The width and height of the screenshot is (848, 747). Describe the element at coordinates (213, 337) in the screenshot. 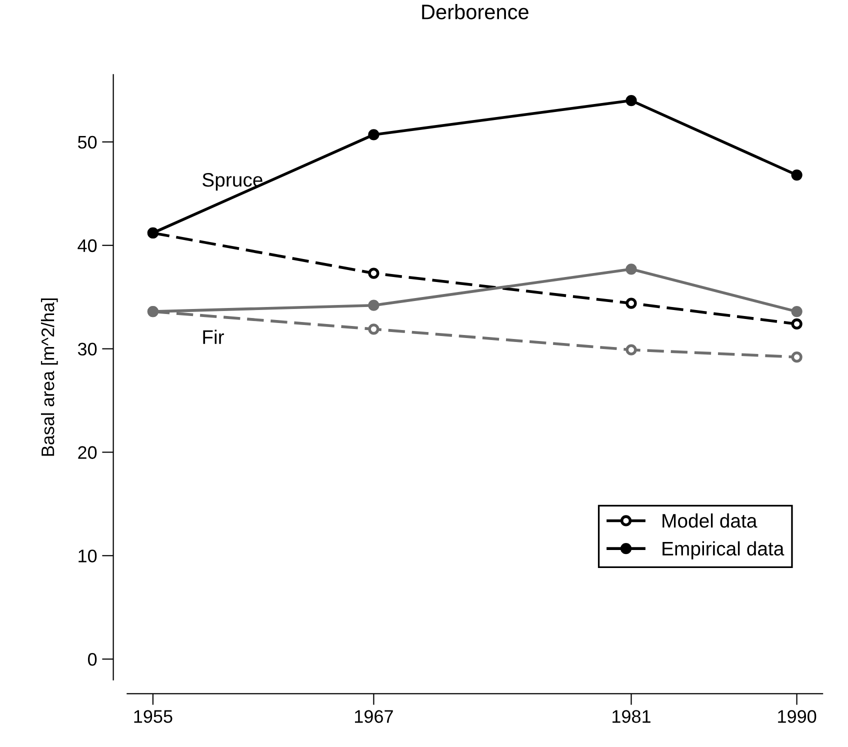

I see `annotation: Fir` at that location.